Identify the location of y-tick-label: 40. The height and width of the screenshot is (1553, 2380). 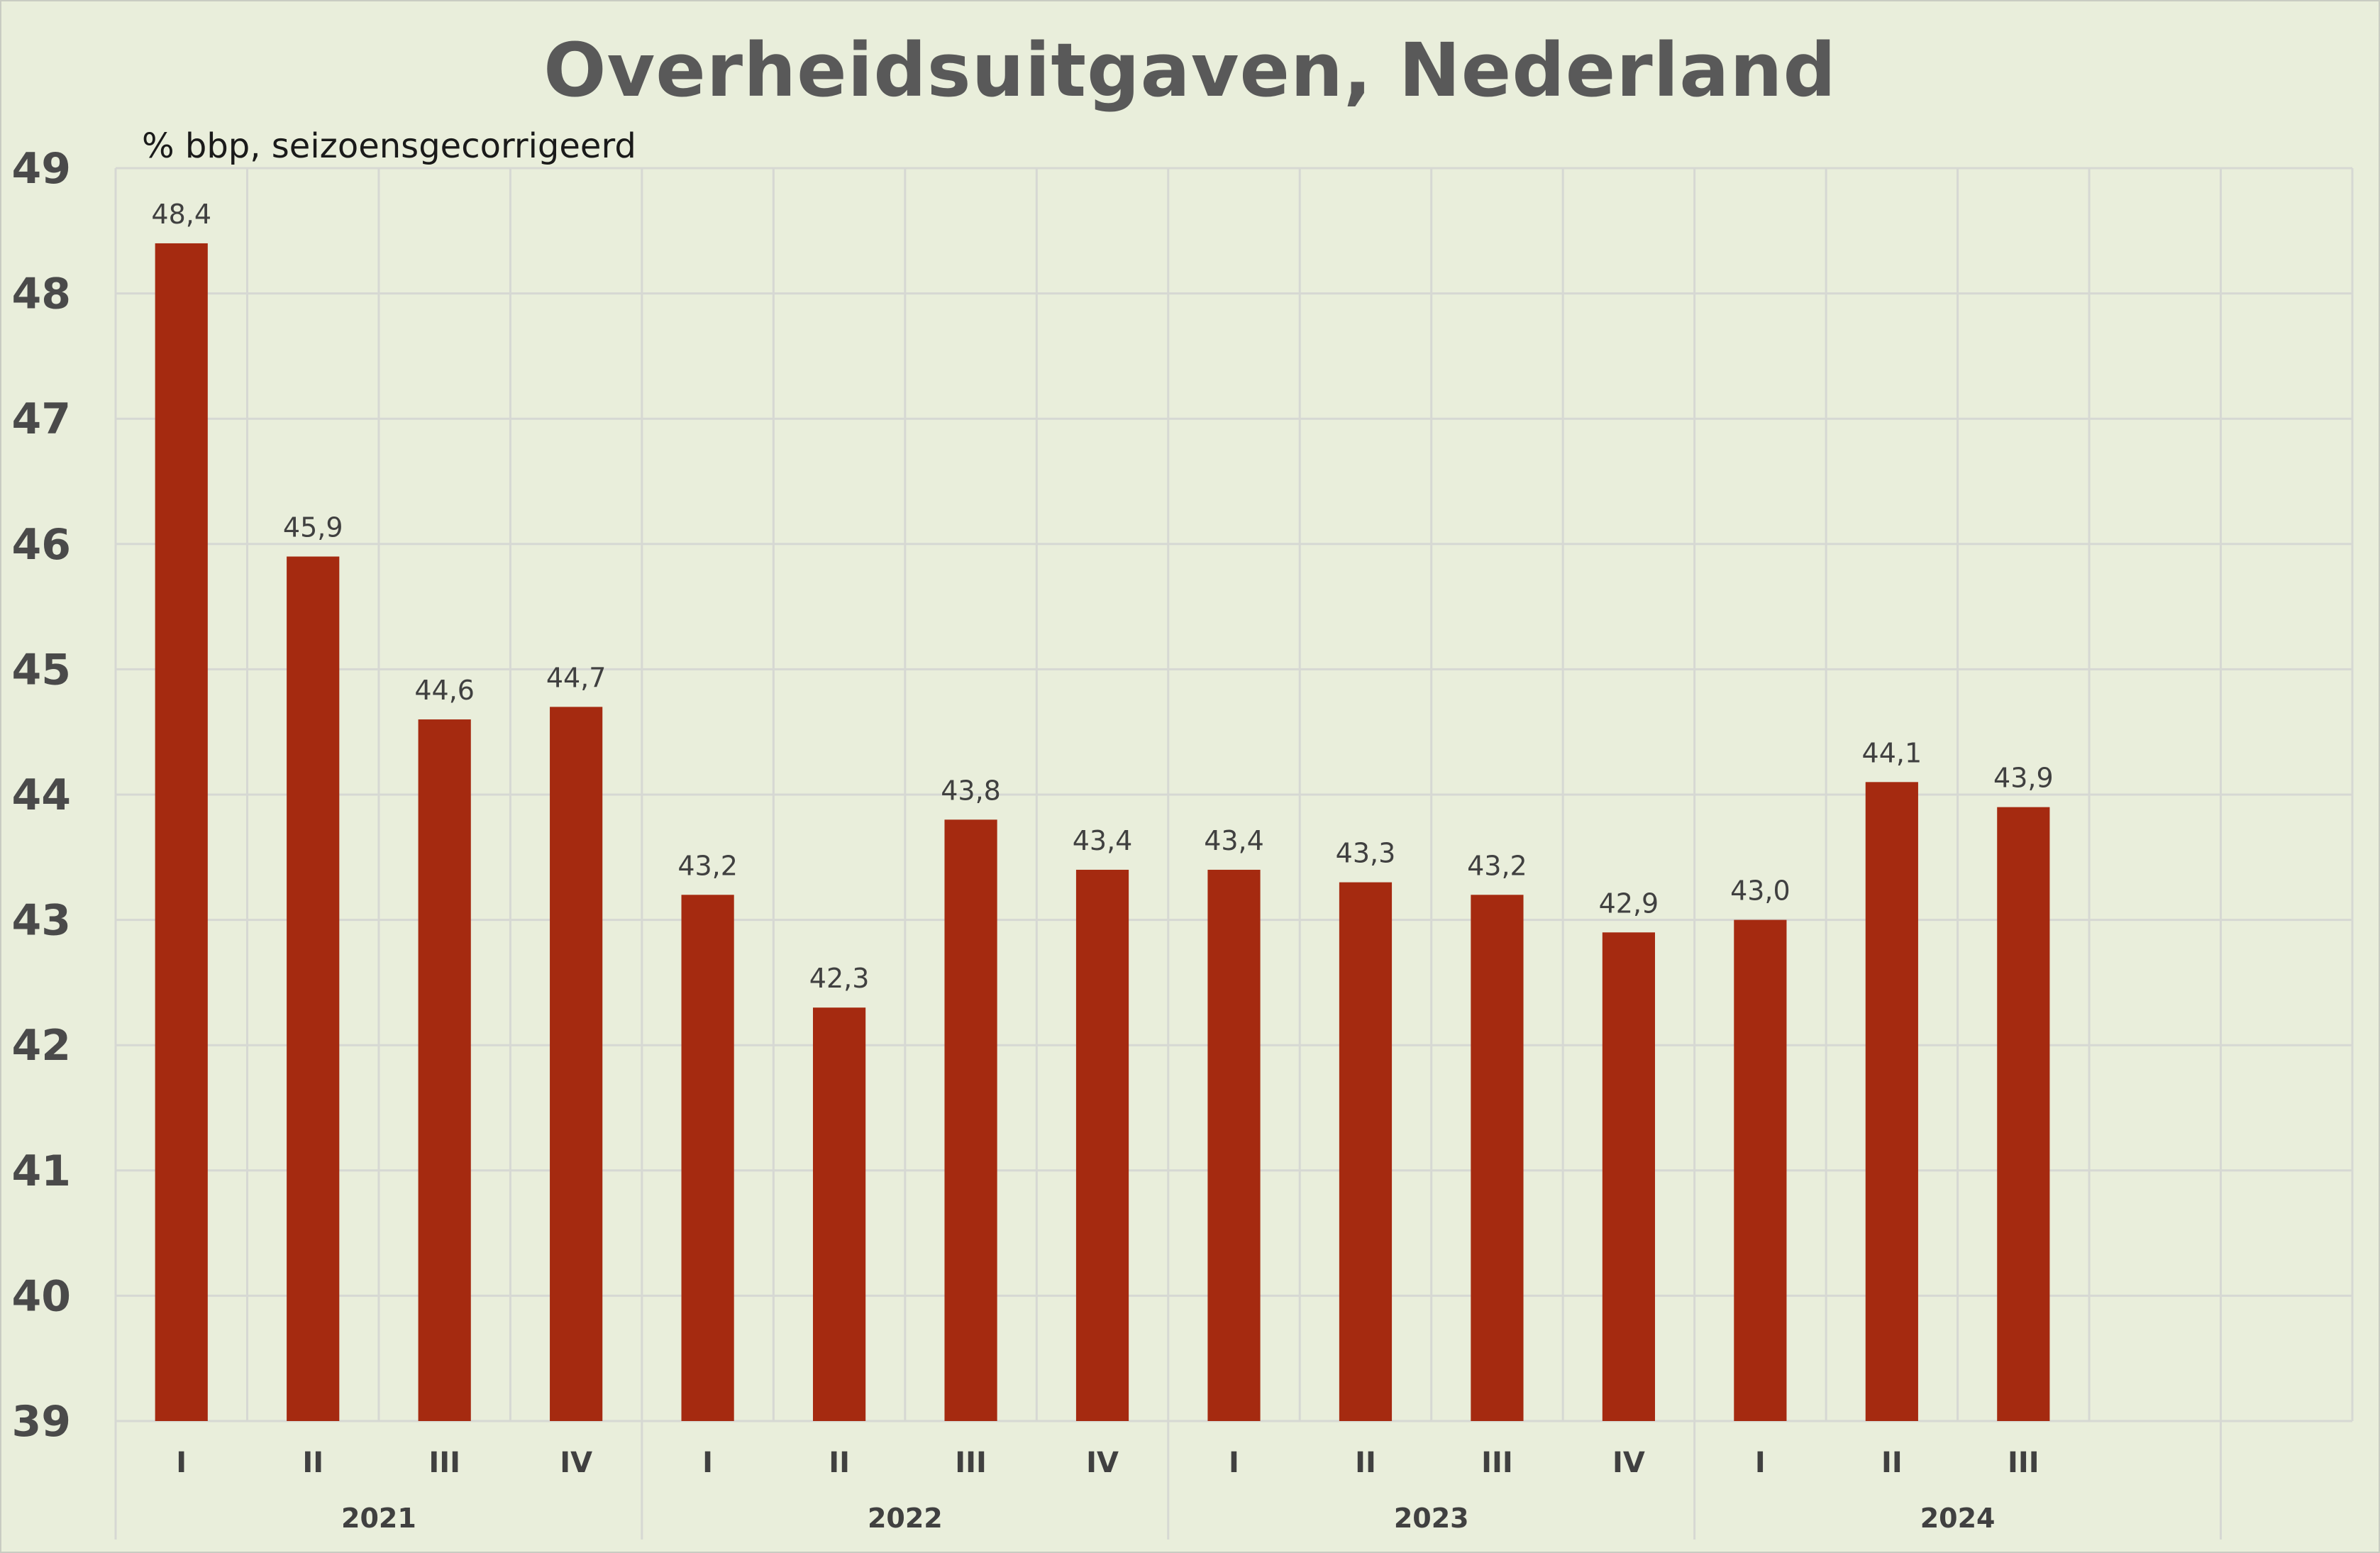
(42, 1296).